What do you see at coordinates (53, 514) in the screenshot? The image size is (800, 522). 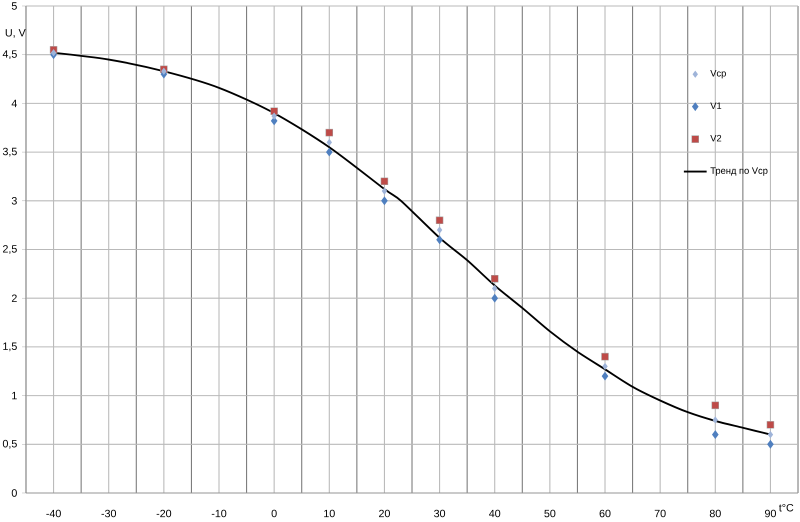 I see `x-tick-label: -40` at bounding box center [53, 514].